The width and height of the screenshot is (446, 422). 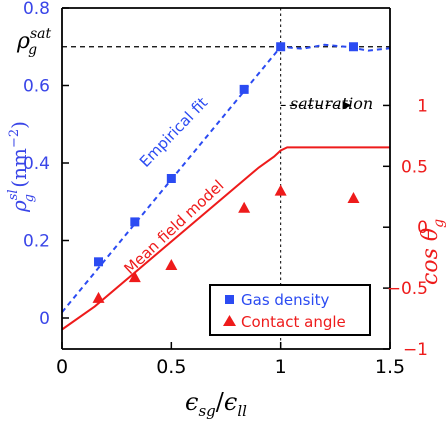 What do you see at coordinates (281, 367) in the screenshot?
I see `x-tick-label: 1` at bounding box center [281, 367].